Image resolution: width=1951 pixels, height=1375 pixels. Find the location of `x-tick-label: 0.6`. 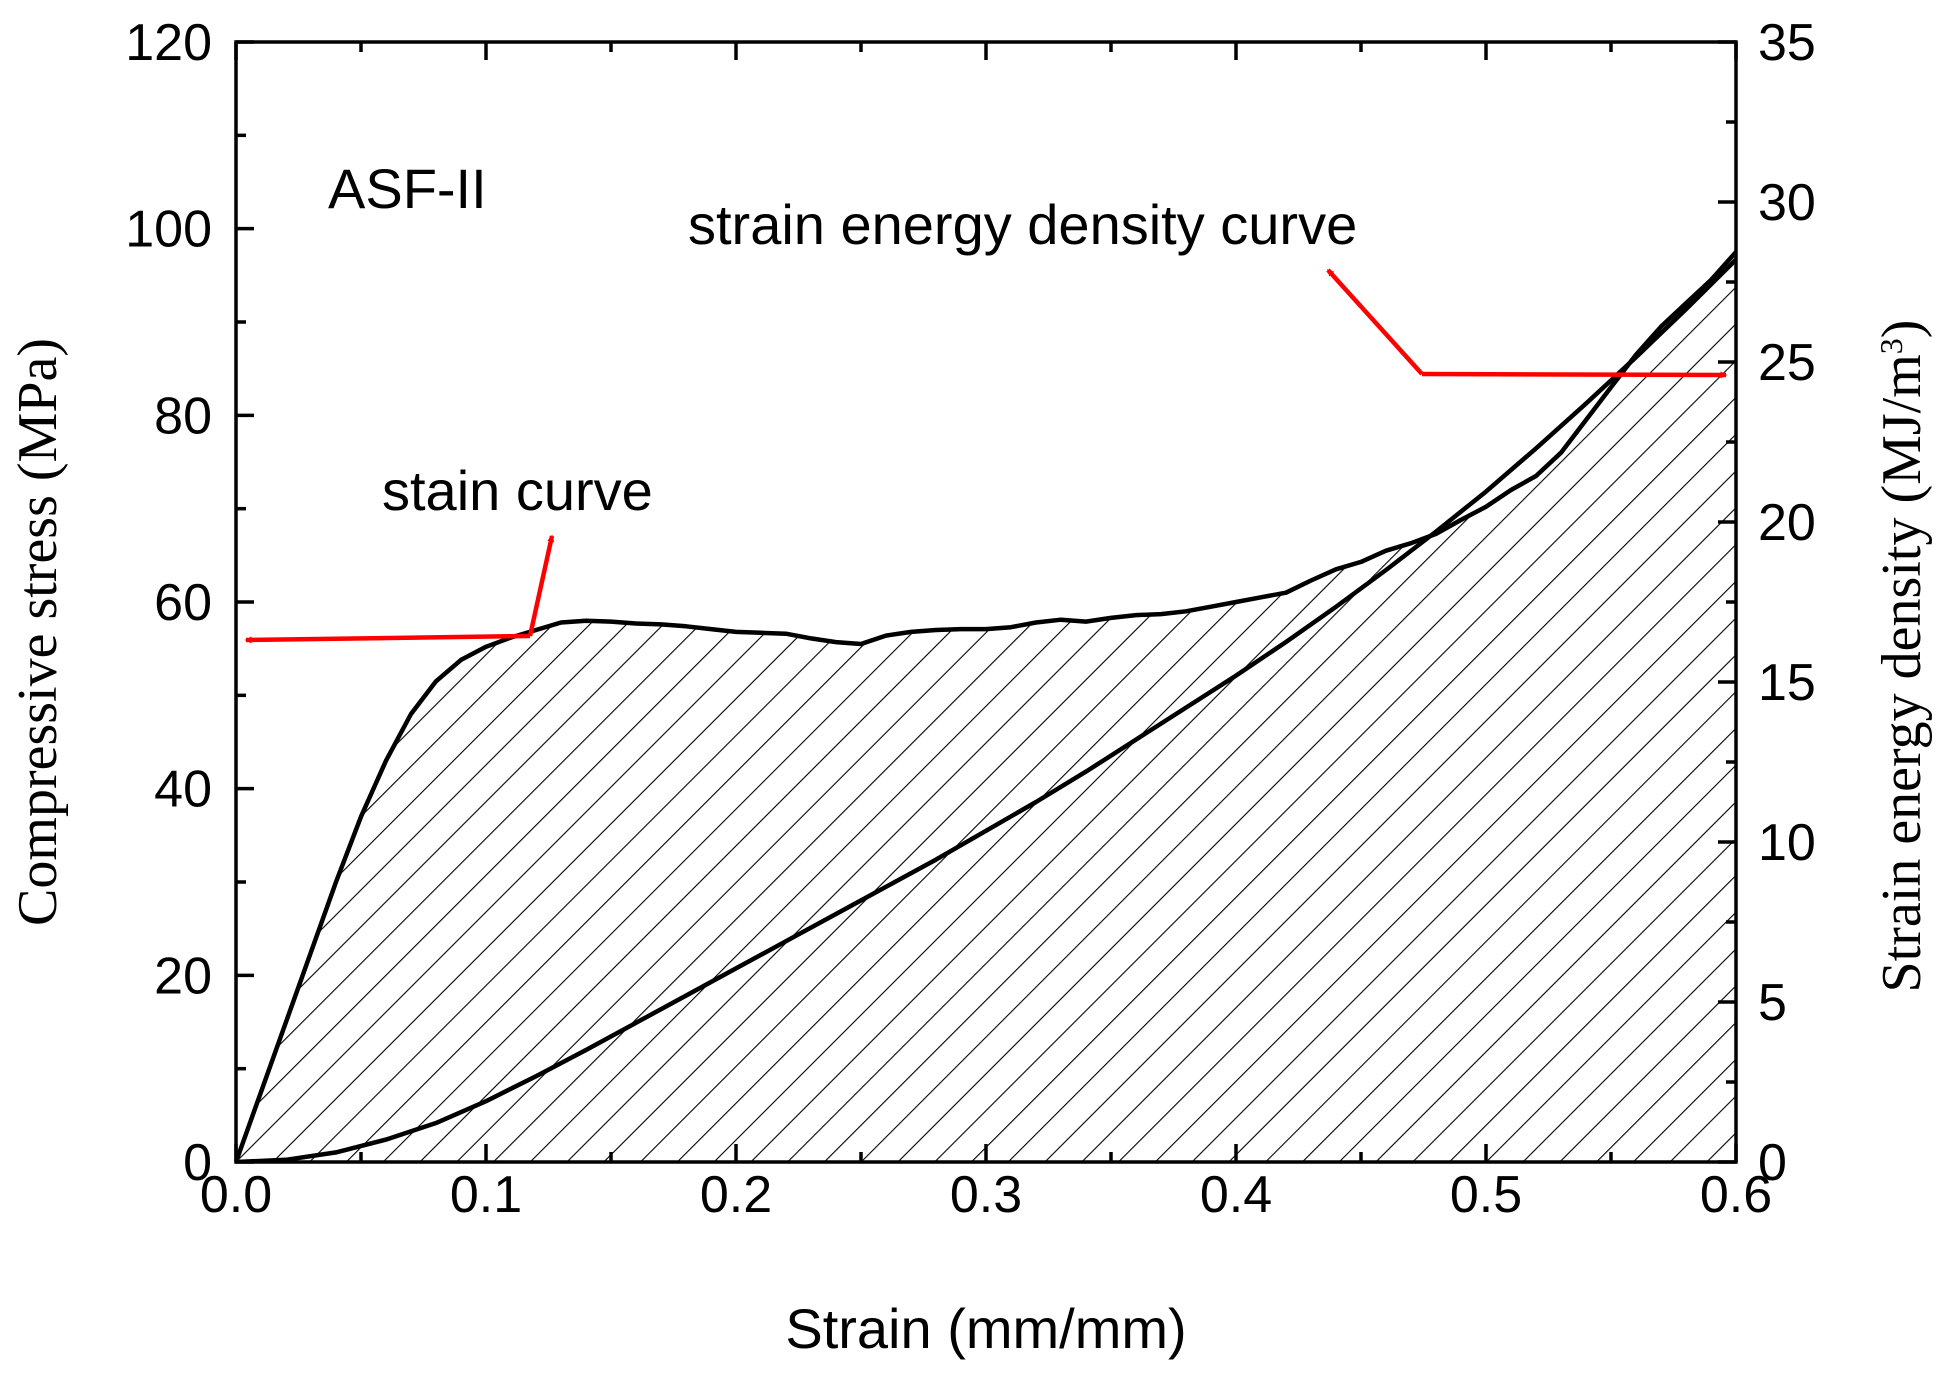

x-tick-label: 0.6 is located at coordinates (1736, 1195).